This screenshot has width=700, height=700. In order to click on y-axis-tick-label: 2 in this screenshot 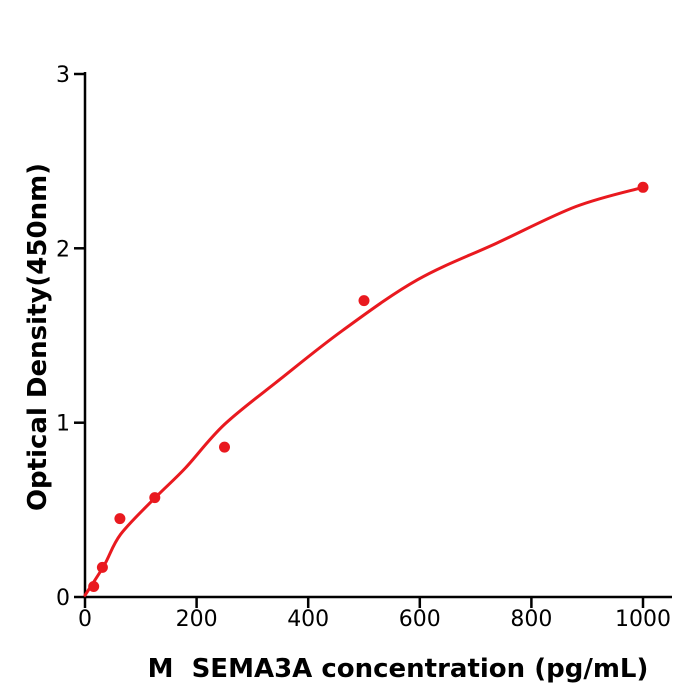, I will do `click(63, 249)`.